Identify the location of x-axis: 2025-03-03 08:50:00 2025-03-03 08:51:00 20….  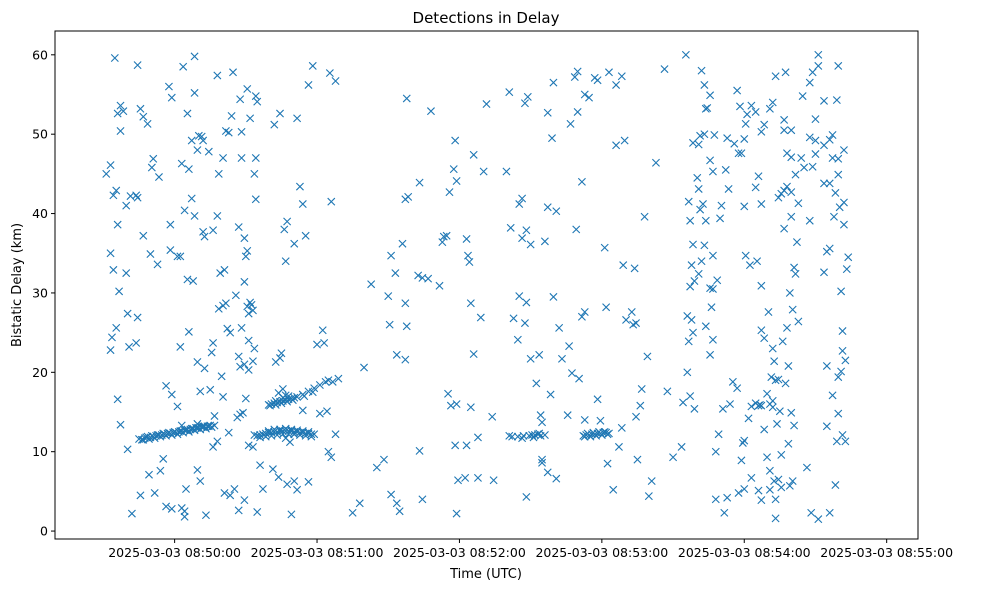
(530, 549).